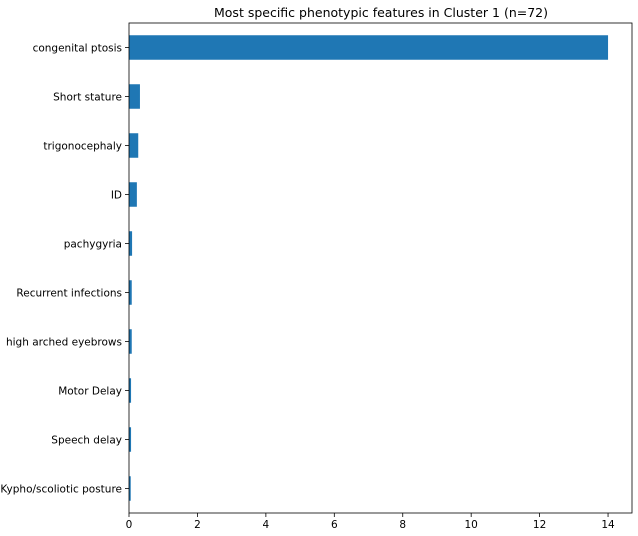  What do you see at coordinates (116, 195) in the screenshot?
I see `category-label-3: ID` at bounding box center [116, 195].